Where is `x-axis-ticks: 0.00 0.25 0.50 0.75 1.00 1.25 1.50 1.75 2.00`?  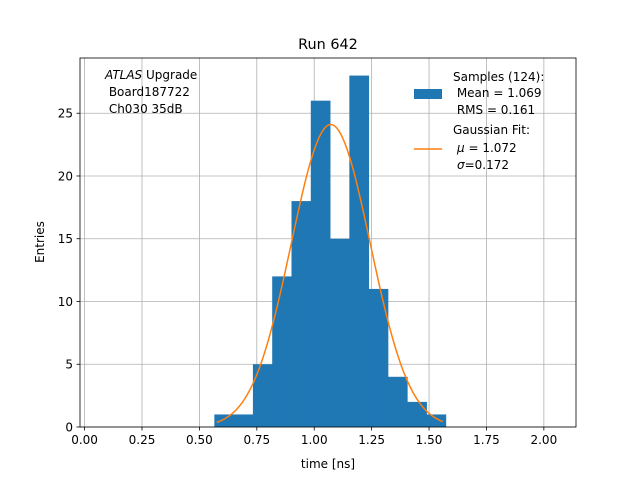 x-axis-ticks: 0.00 0.25 0.50 0.75 1.00 1.25 1.50 1.75 2.00 is located at coordinates (314, 437).